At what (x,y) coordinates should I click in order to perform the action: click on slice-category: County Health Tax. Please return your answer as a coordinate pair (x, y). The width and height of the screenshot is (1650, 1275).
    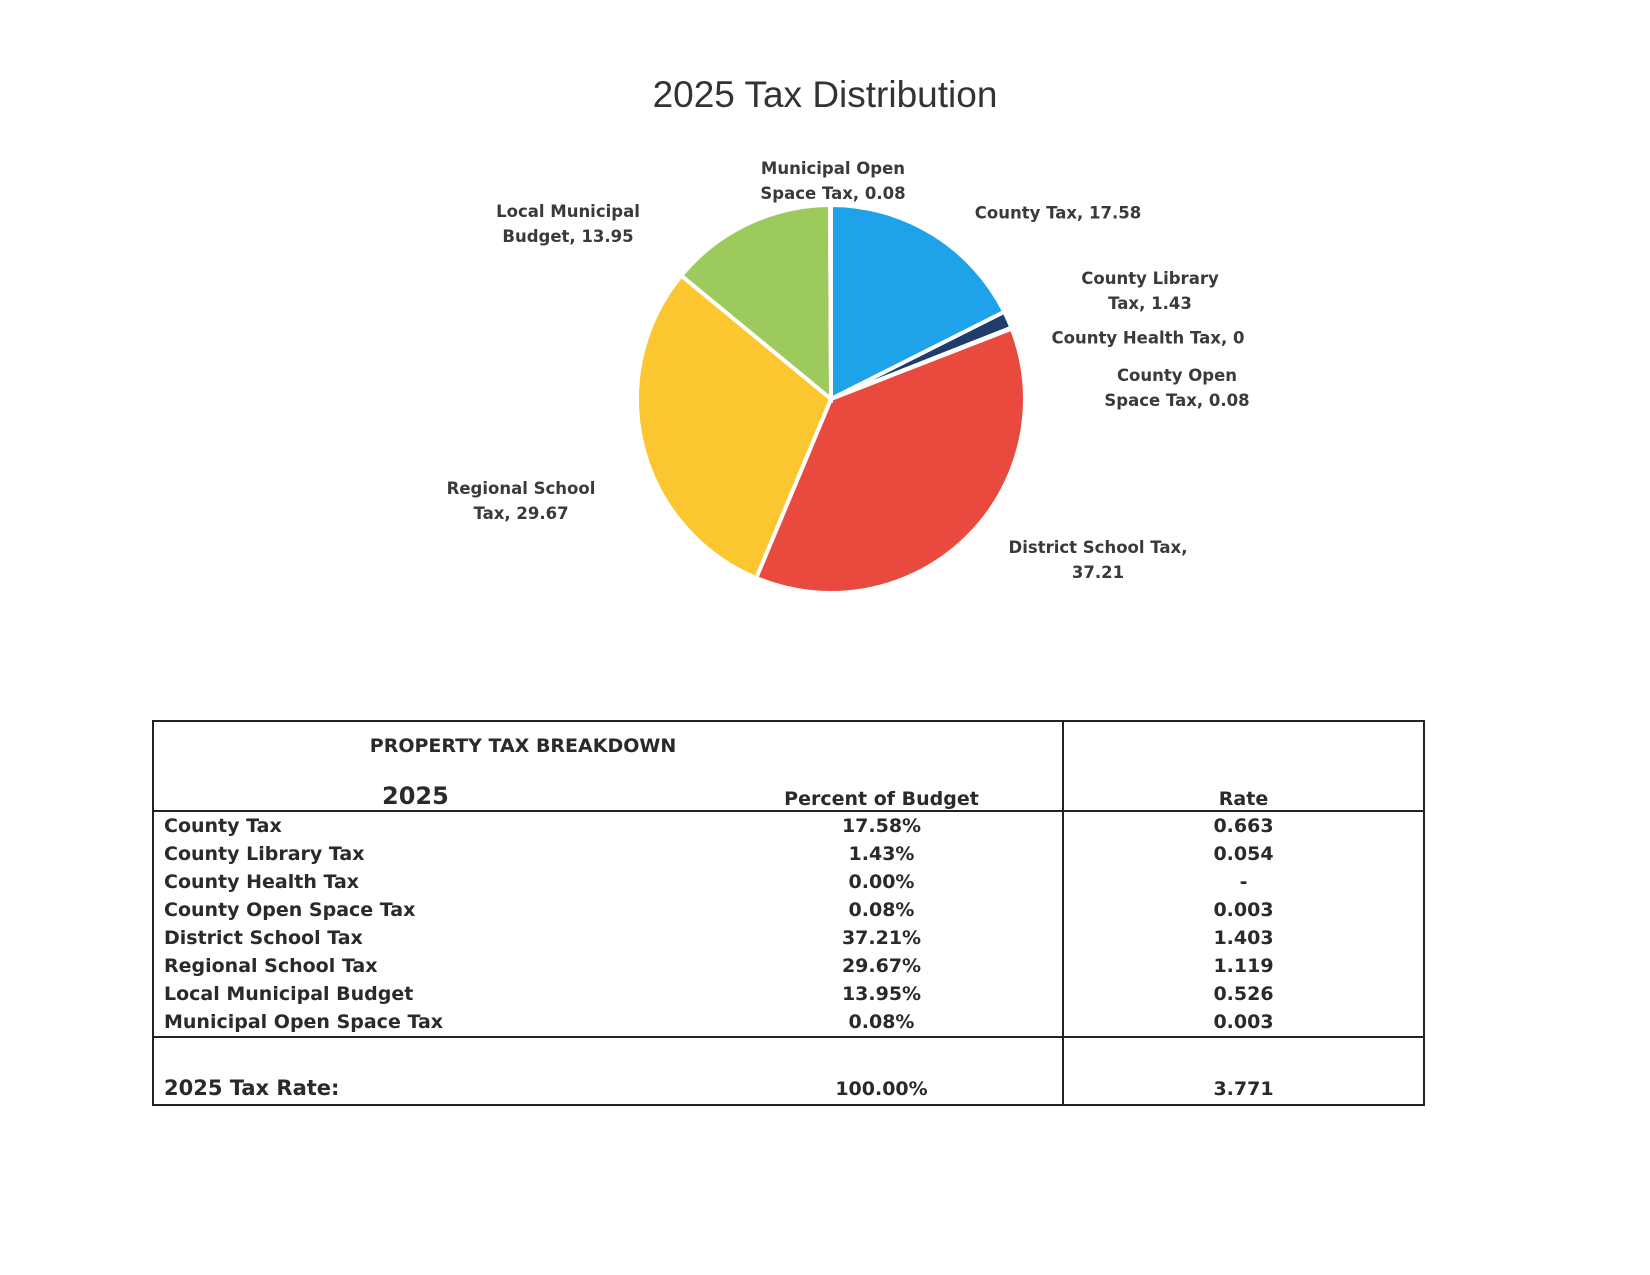
    Looking at the image, I should click on (1136, 338).